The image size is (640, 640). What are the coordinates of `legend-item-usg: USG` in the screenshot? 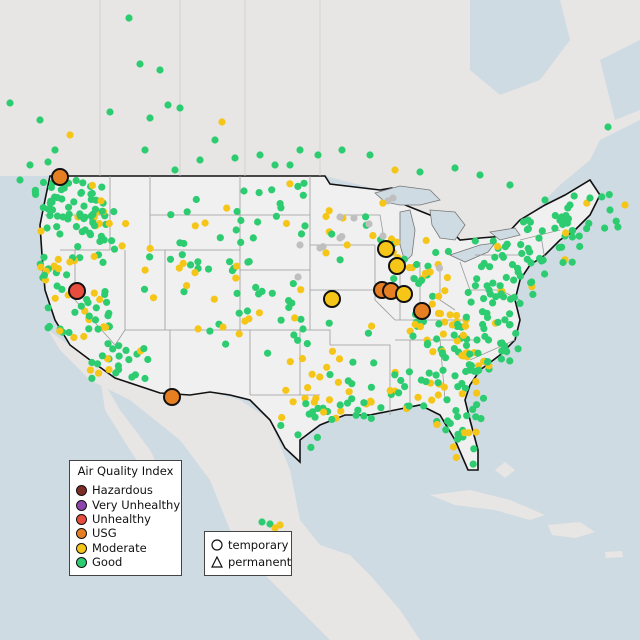 It's located at (96, 533).